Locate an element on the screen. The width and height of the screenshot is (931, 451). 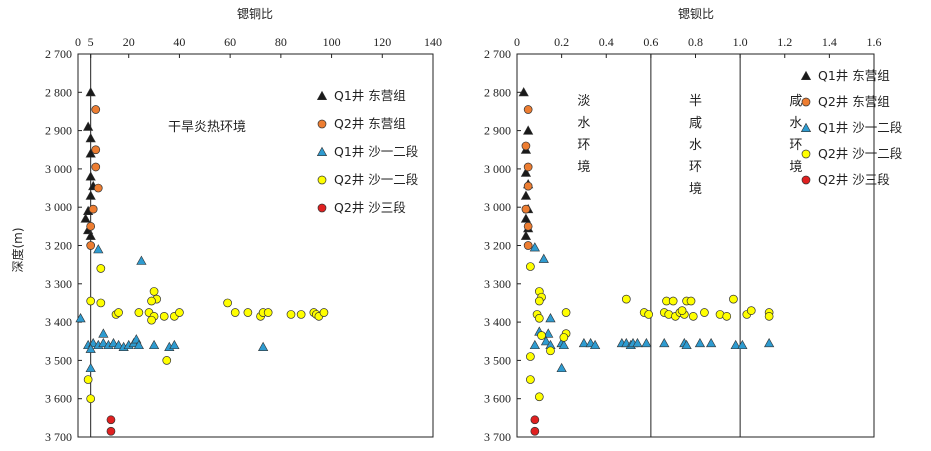
chart-sr-cu-x-tick-label: 0 is located at coordinates (78, 42).